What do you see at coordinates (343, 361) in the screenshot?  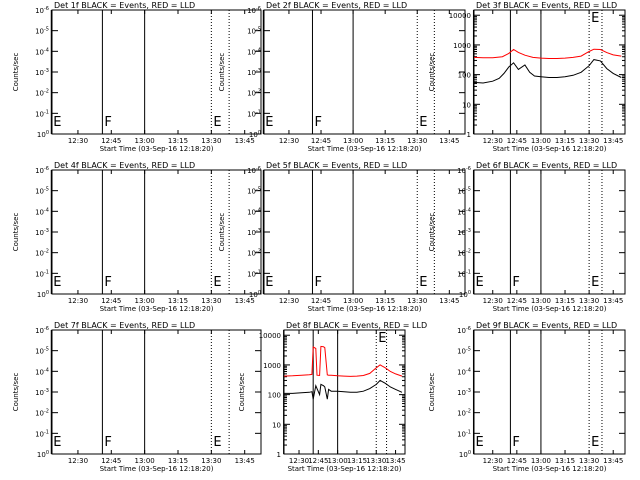 I see `lld-rate-line` at bounding box center [343, 361].